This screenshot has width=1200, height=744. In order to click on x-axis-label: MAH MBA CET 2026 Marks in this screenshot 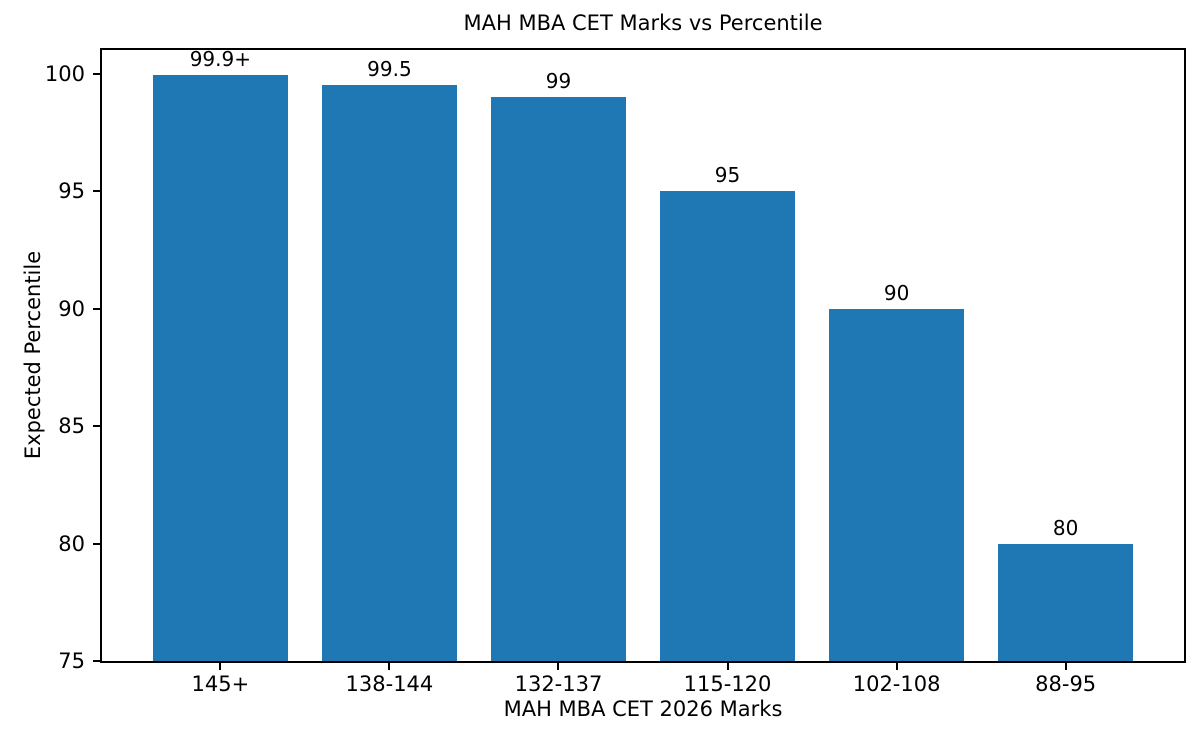, I will do `click(643, 709)`.